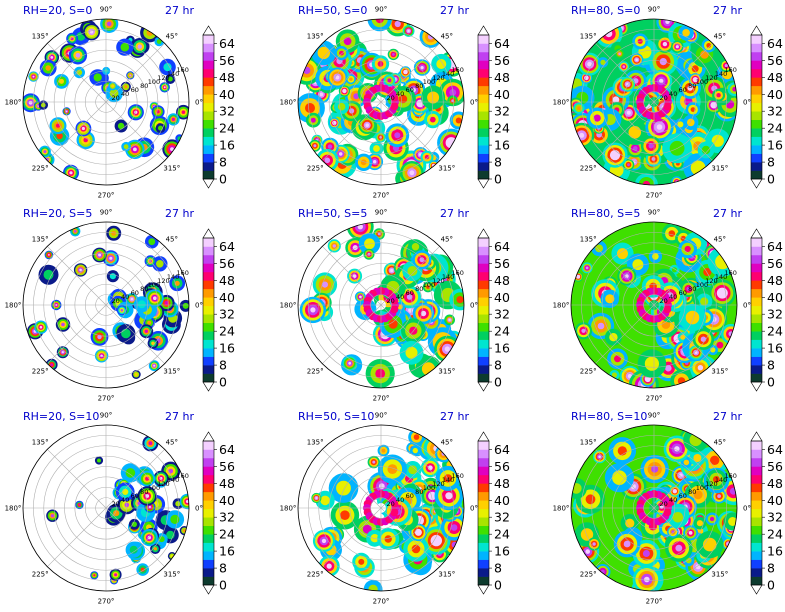 Image resolution: width=785 pixels, height=612 pixels. Describe the element at coordinates (483, 436) in the screenshot. I see `colorbar-extend-max` at that location.